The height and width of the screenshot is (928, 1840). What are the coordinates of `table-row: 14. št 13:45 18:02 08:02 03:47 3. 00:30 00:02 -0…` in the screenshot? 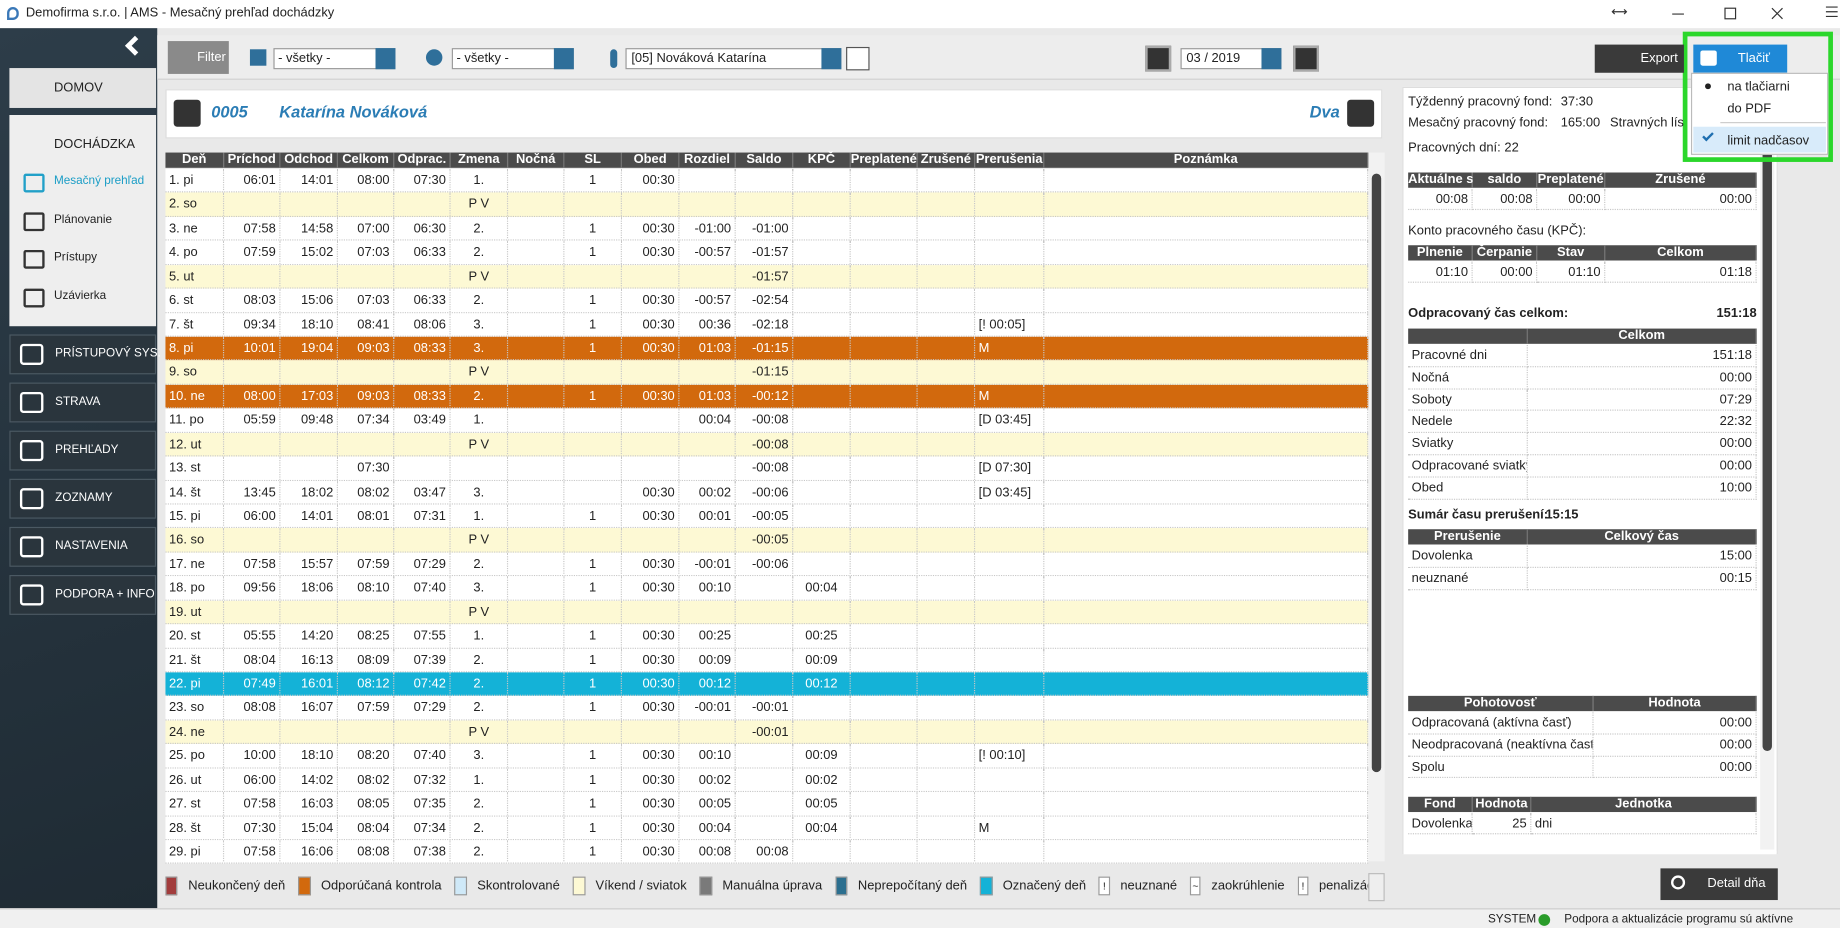 It's located at (767, 492).